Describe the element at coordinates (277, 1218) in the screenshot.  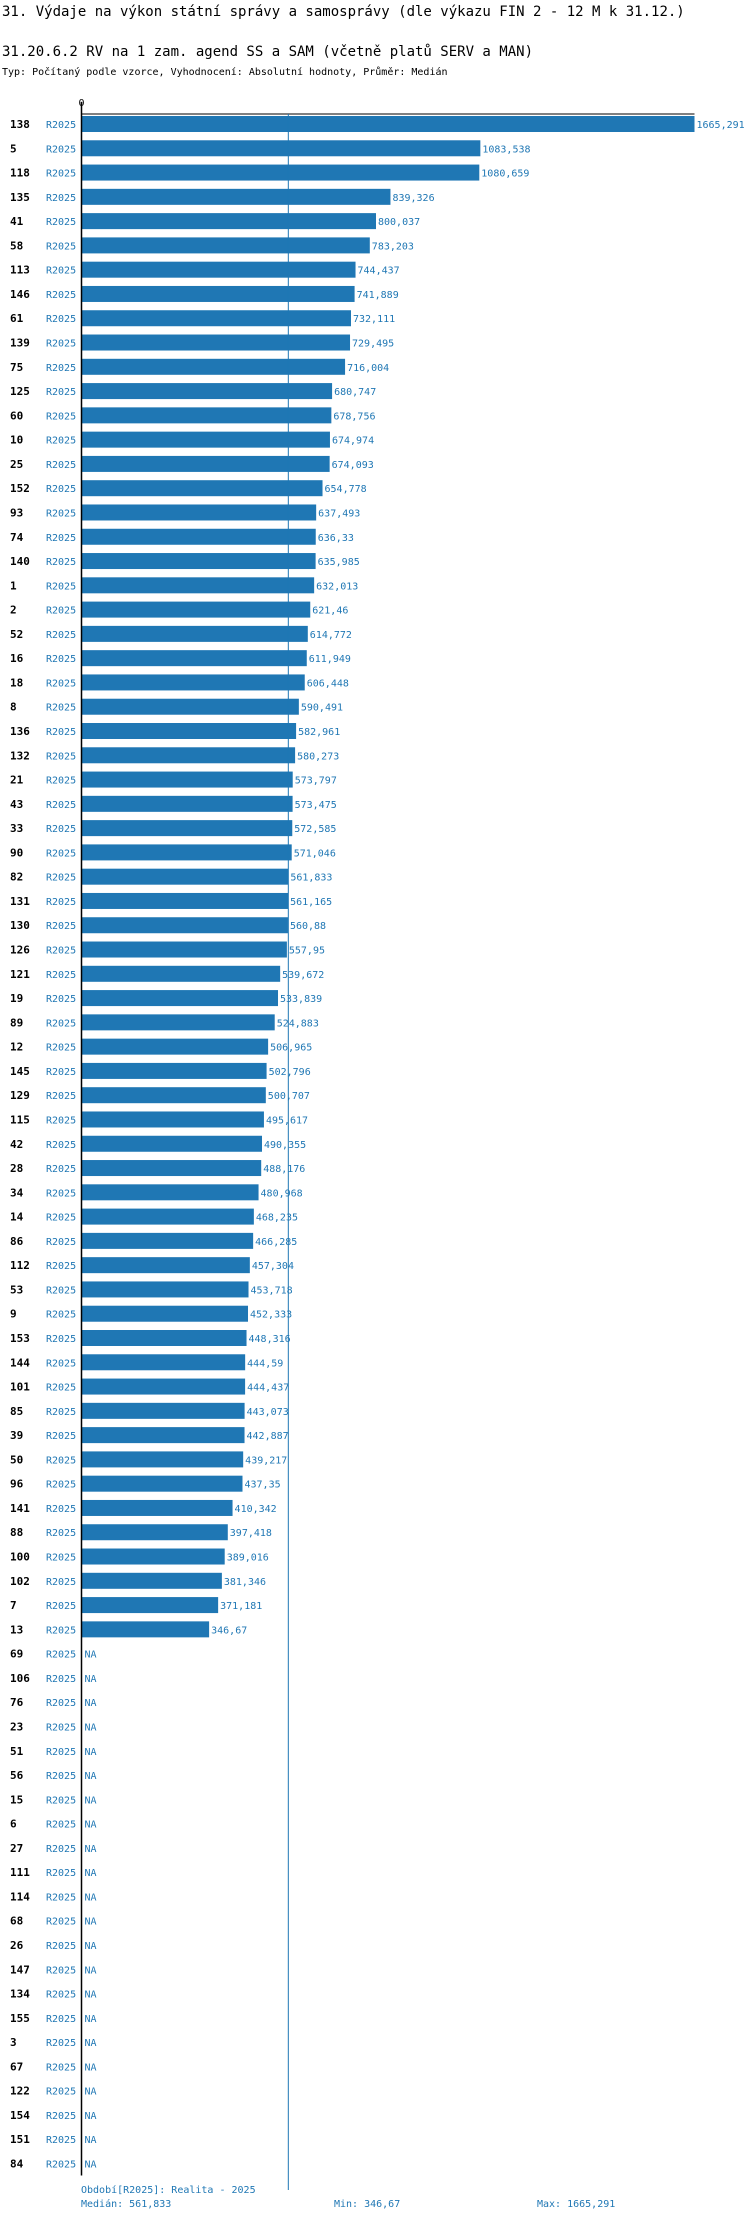
I see `data-label: 468,235` at that location.